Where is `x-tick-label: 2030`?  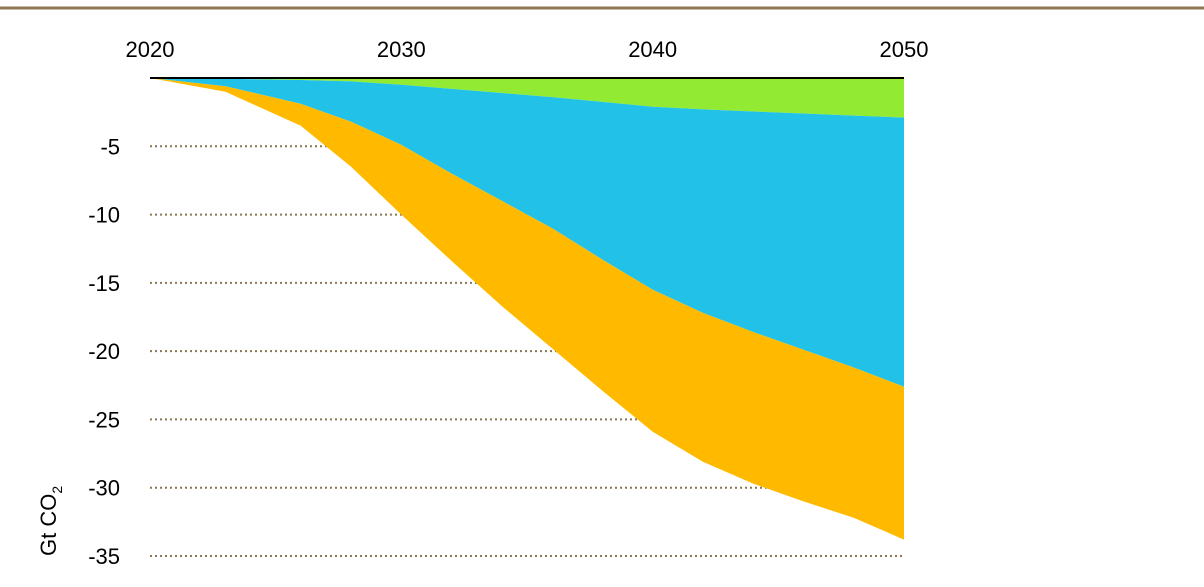 x-tick-label: 2030 is located at coordinates (401, 49).